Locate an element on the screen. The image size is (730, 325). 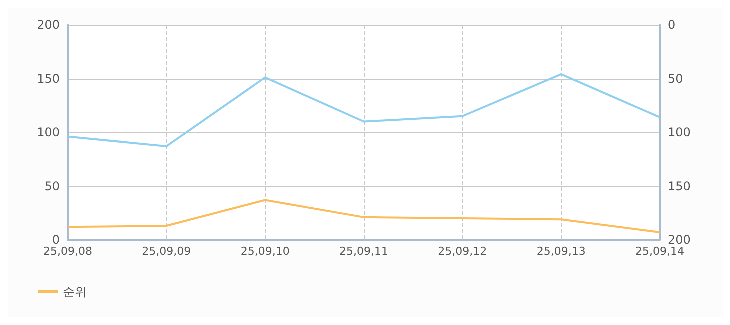
y2-tick-label: 150 is located at coordinates (679, 186).